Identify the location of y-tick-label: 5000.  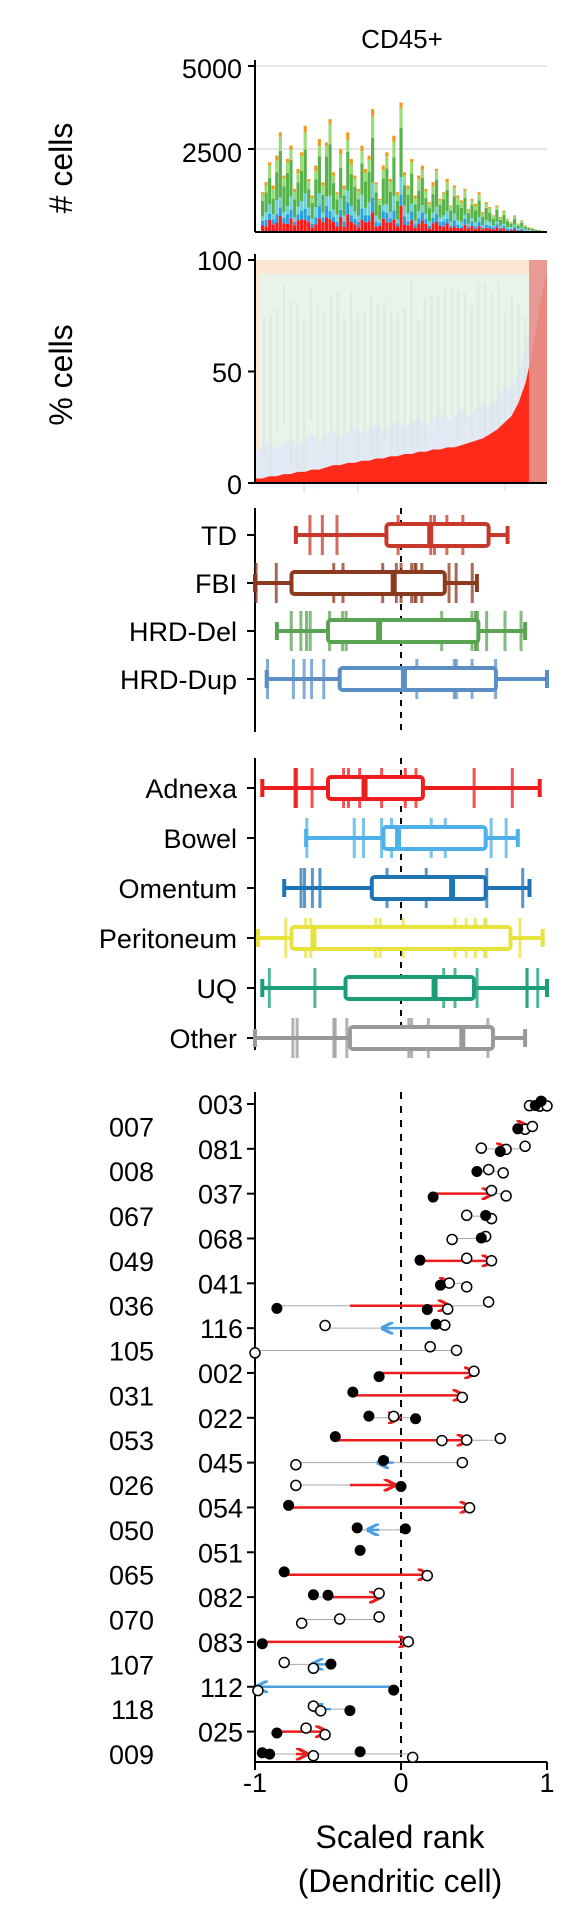
(212, 69).